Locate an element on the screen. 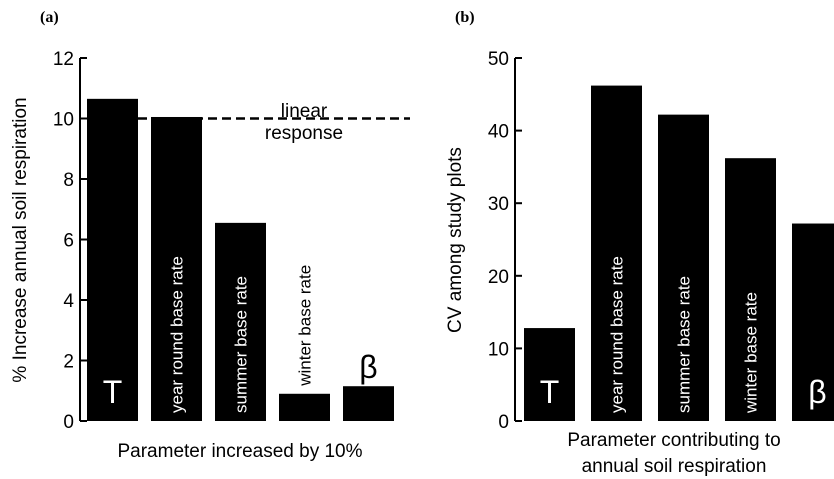  linear-response-label-line1: linear is located at coordinates (304, 111).